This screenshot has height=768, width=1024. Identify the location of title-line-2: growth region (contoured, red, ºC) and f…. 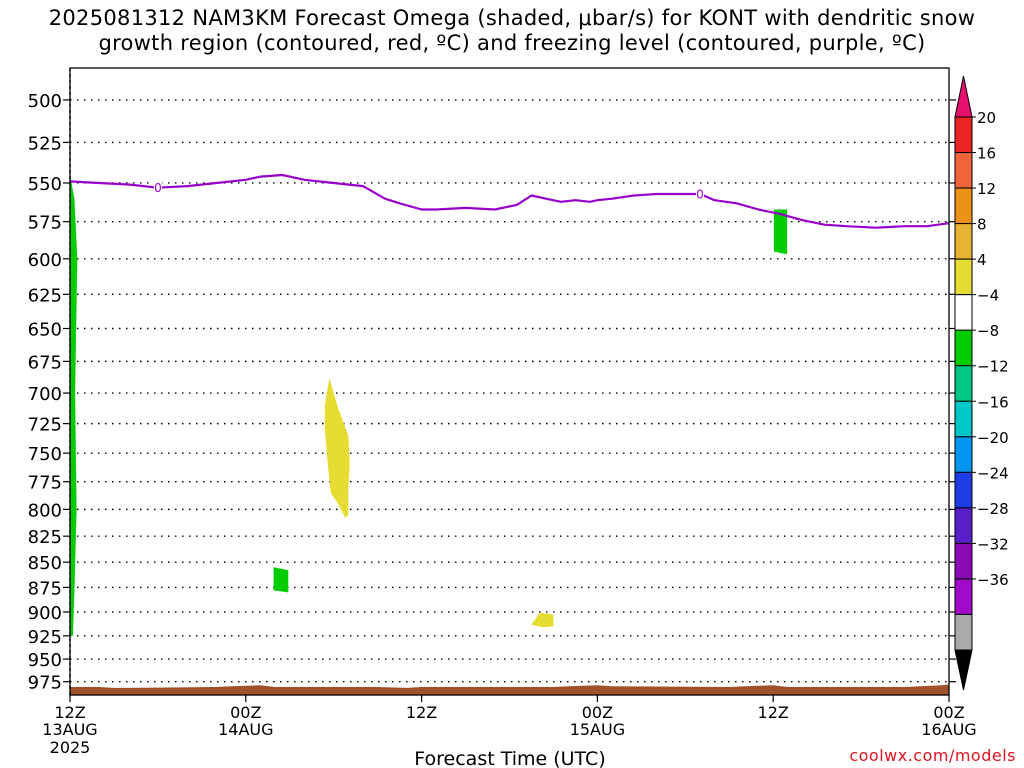
(512, 43).